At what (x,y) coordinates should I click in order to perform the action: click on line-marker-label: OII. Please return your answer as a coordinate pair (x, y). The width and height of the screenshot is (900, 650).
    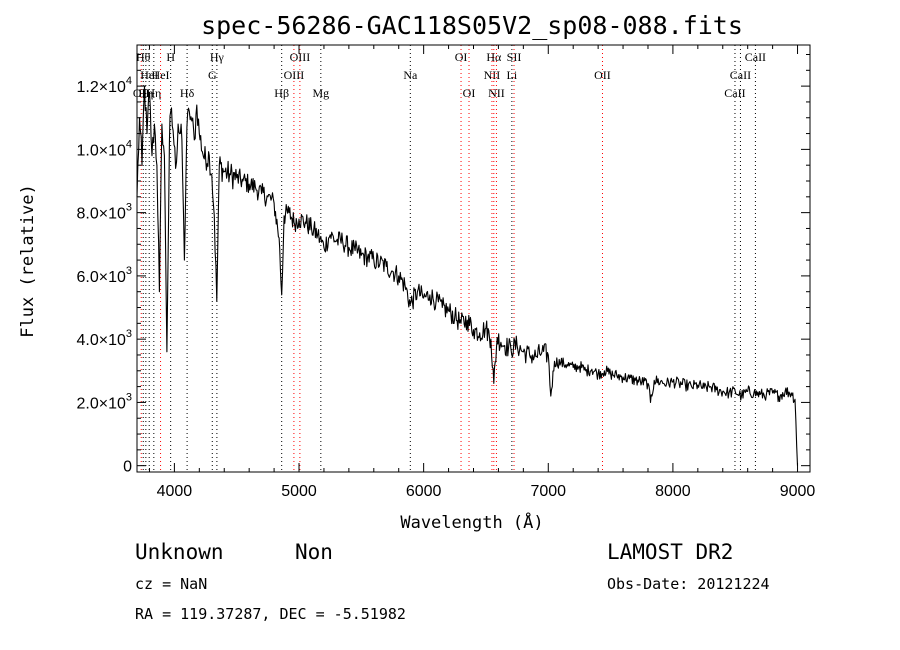
    Looking at the image, I should click on (602, 75).